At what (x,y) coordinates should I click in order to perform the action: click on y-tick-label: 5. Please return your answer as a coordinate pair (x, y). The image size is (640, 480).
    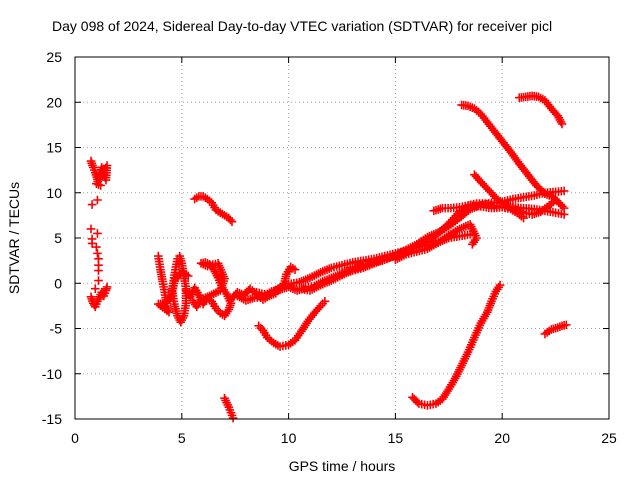
    Looking at the image, I should click on (58, 238).